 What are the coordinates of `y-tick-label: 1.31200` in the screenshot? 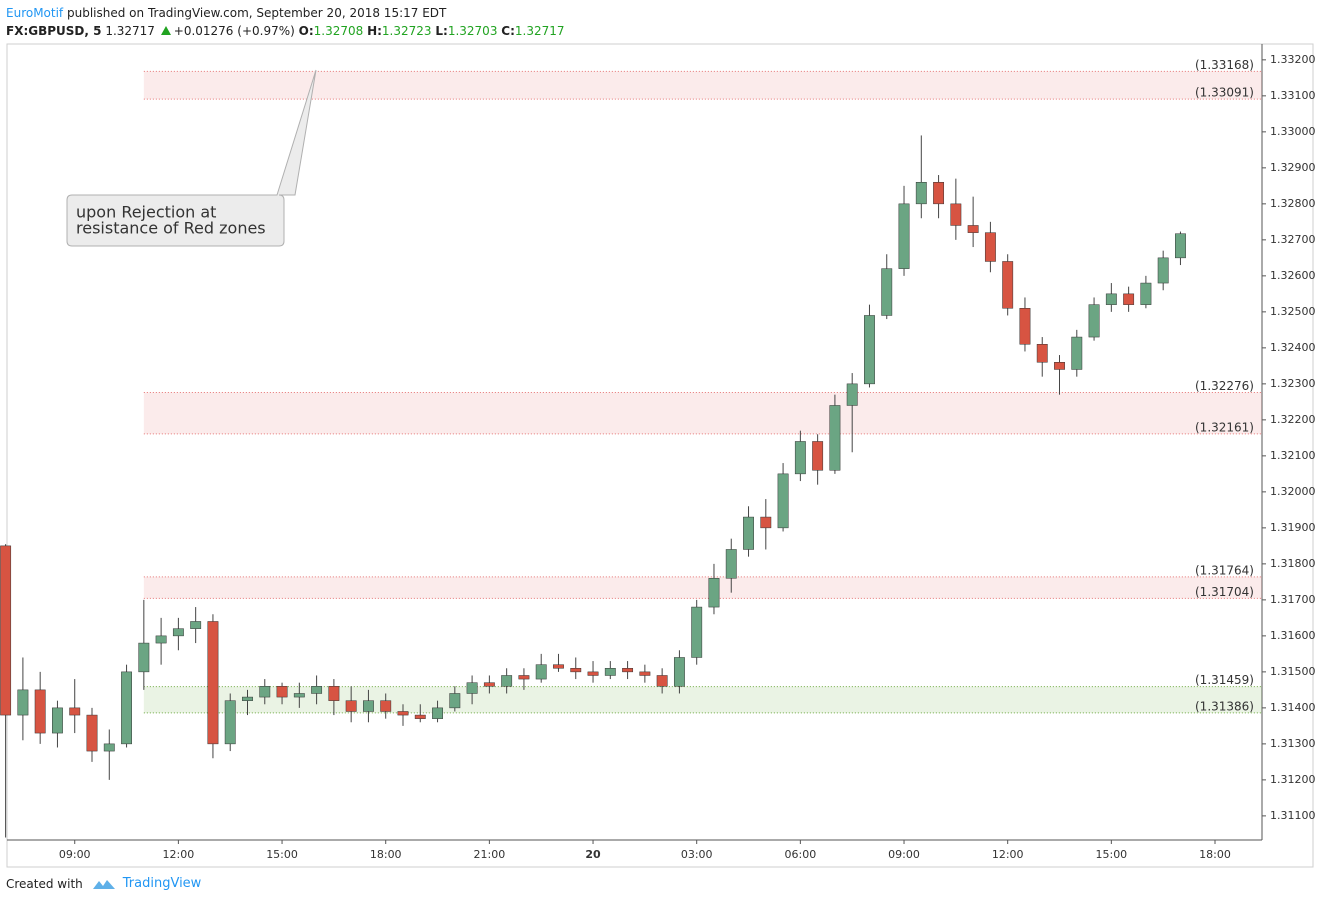 It's located at (1293, 779).